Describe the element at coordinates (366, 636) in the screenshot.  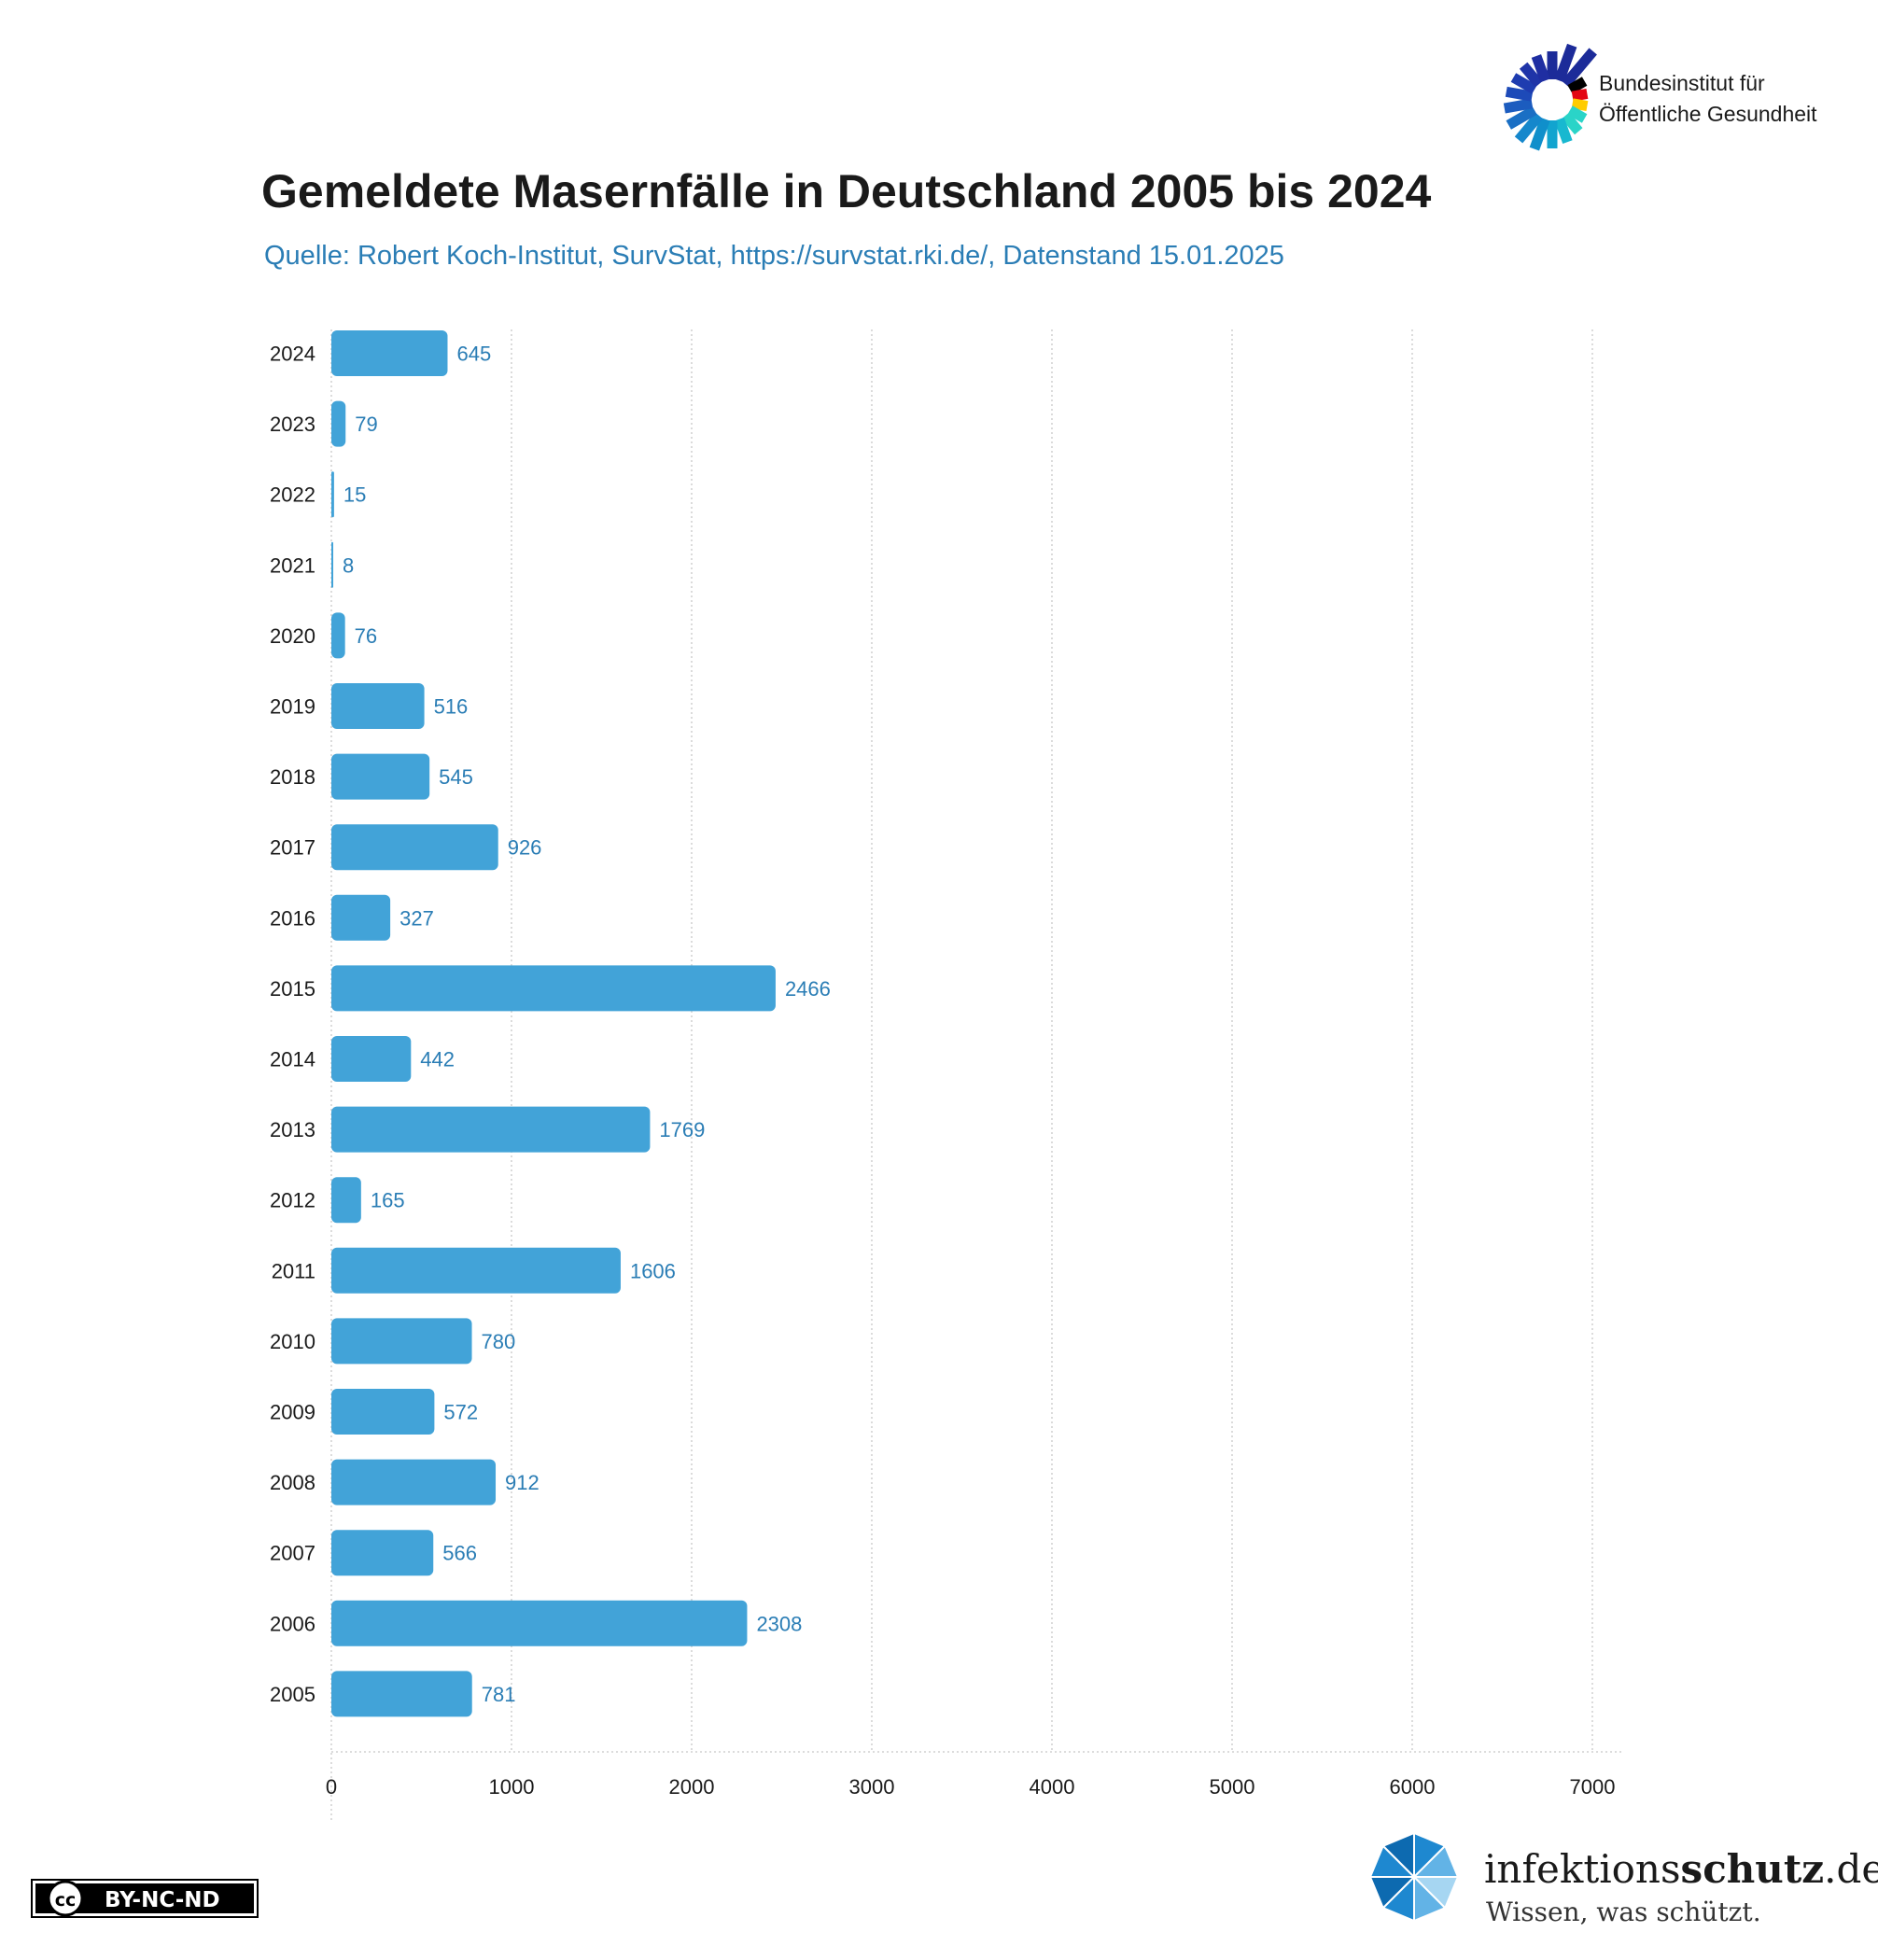
I see `data-label-2020: 76` at that location.